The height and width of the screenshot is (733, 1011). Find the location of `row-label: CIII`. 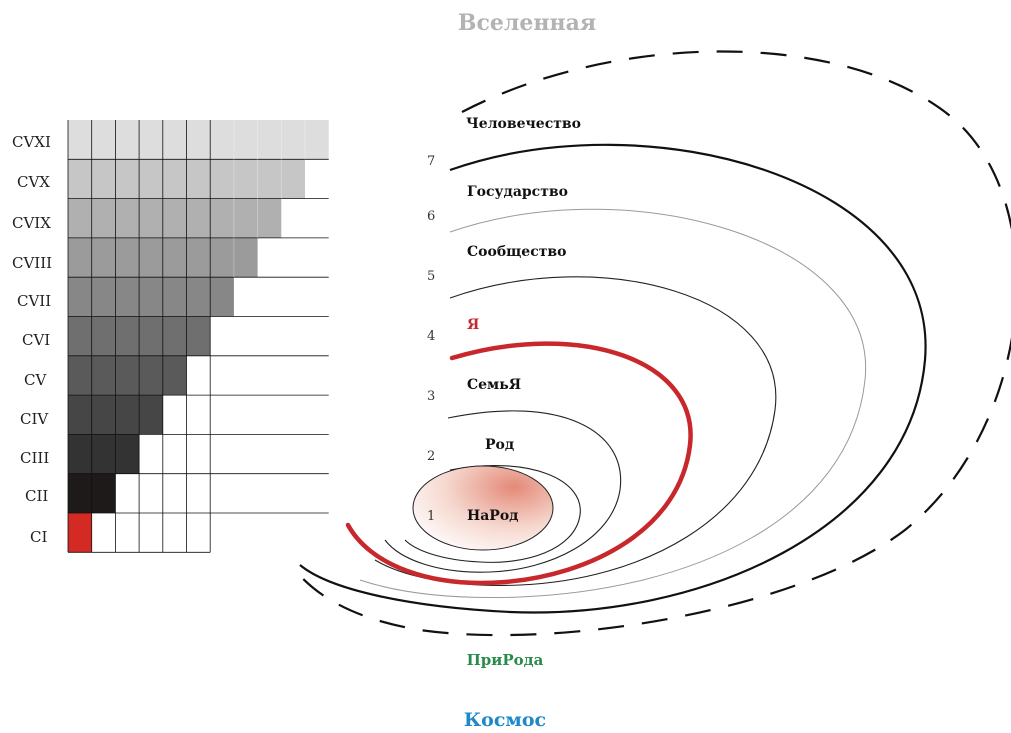

row-label: CIII is located at coordinates (34, 458).